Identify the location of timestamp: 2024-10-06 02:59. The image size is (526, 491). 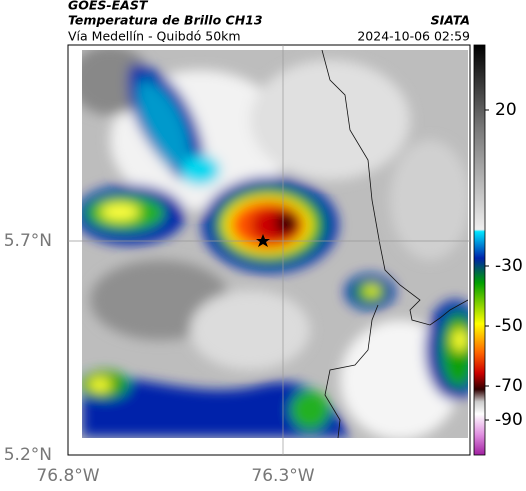
(413, 36).